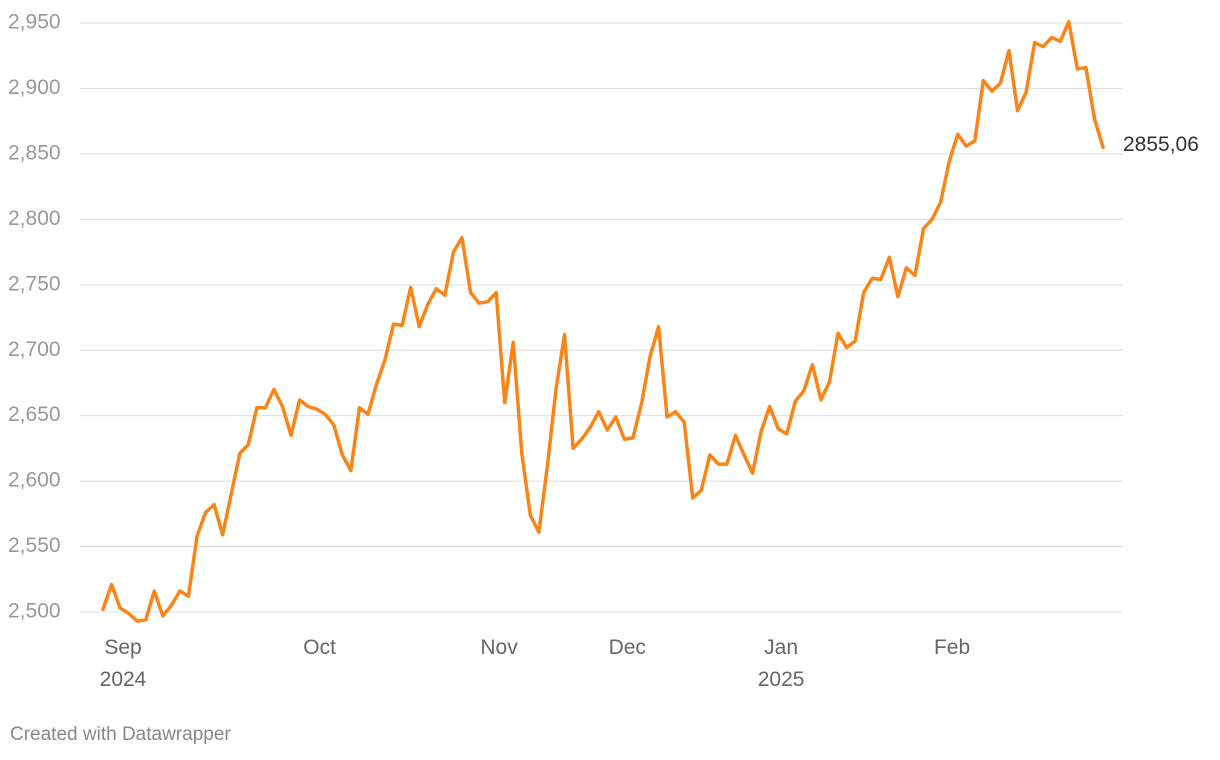  What do you see at coordinates (34, 87) in the screenshot?
I see `y-tick-label: 2,900` at bounding box center [34, 87].